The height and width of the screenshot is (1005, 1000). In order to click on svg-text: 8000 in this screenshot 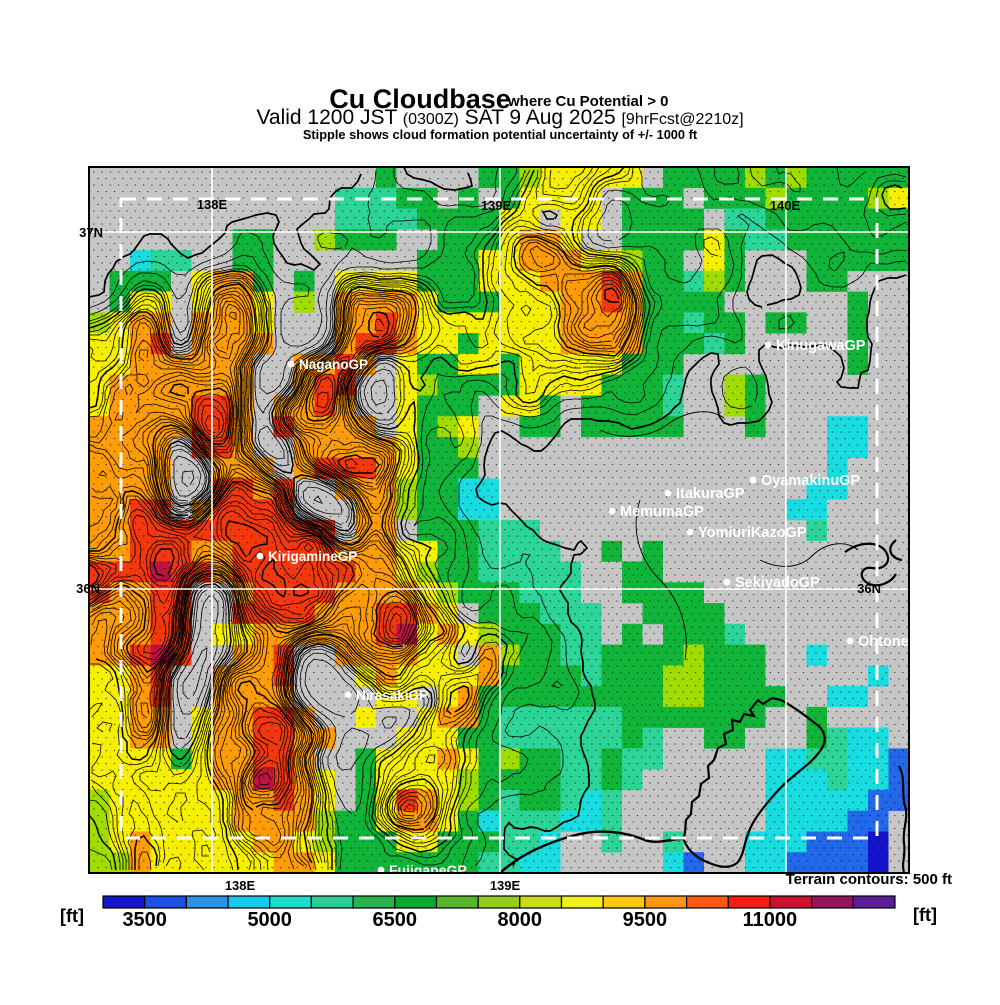, I will do `click(520, 920)`.